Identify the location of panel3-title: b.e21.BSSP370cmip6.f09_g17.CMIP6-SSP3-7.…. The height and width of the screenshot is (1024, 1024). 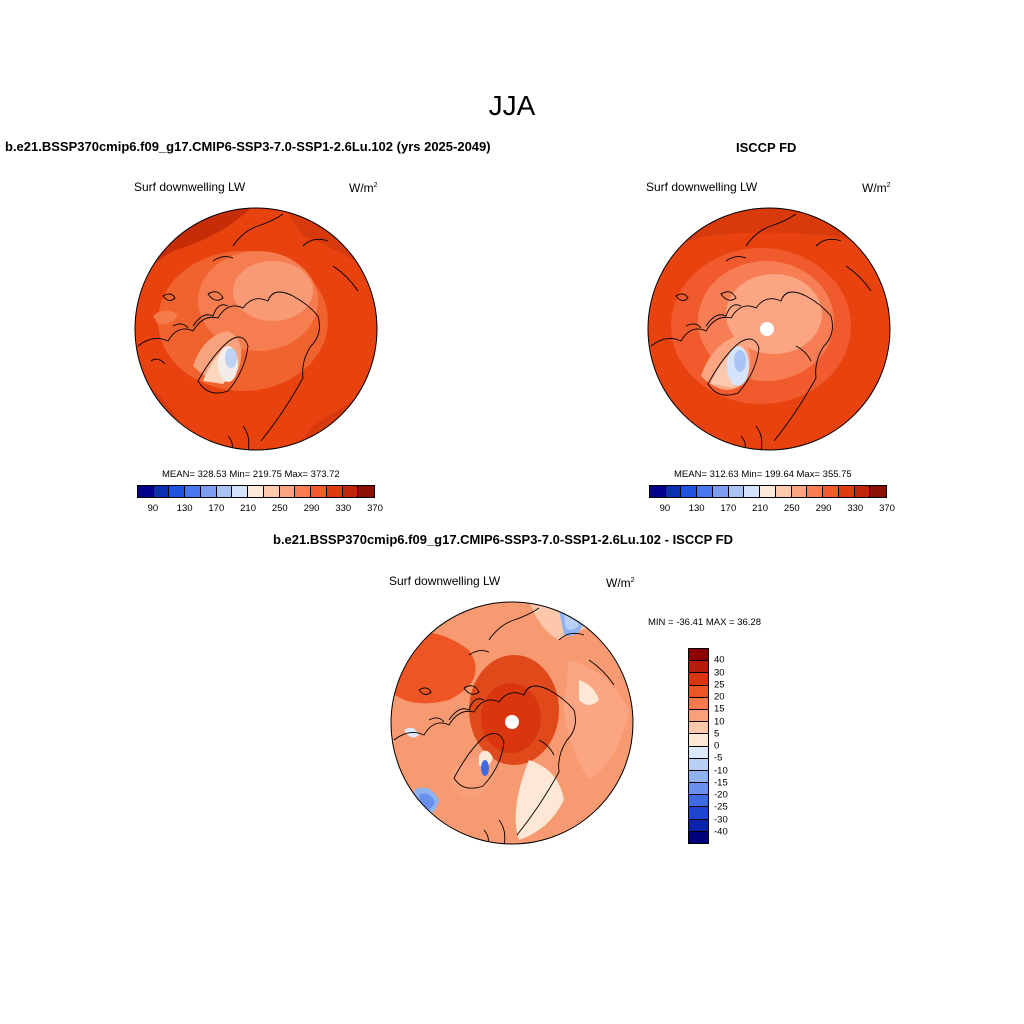
(503, 539).